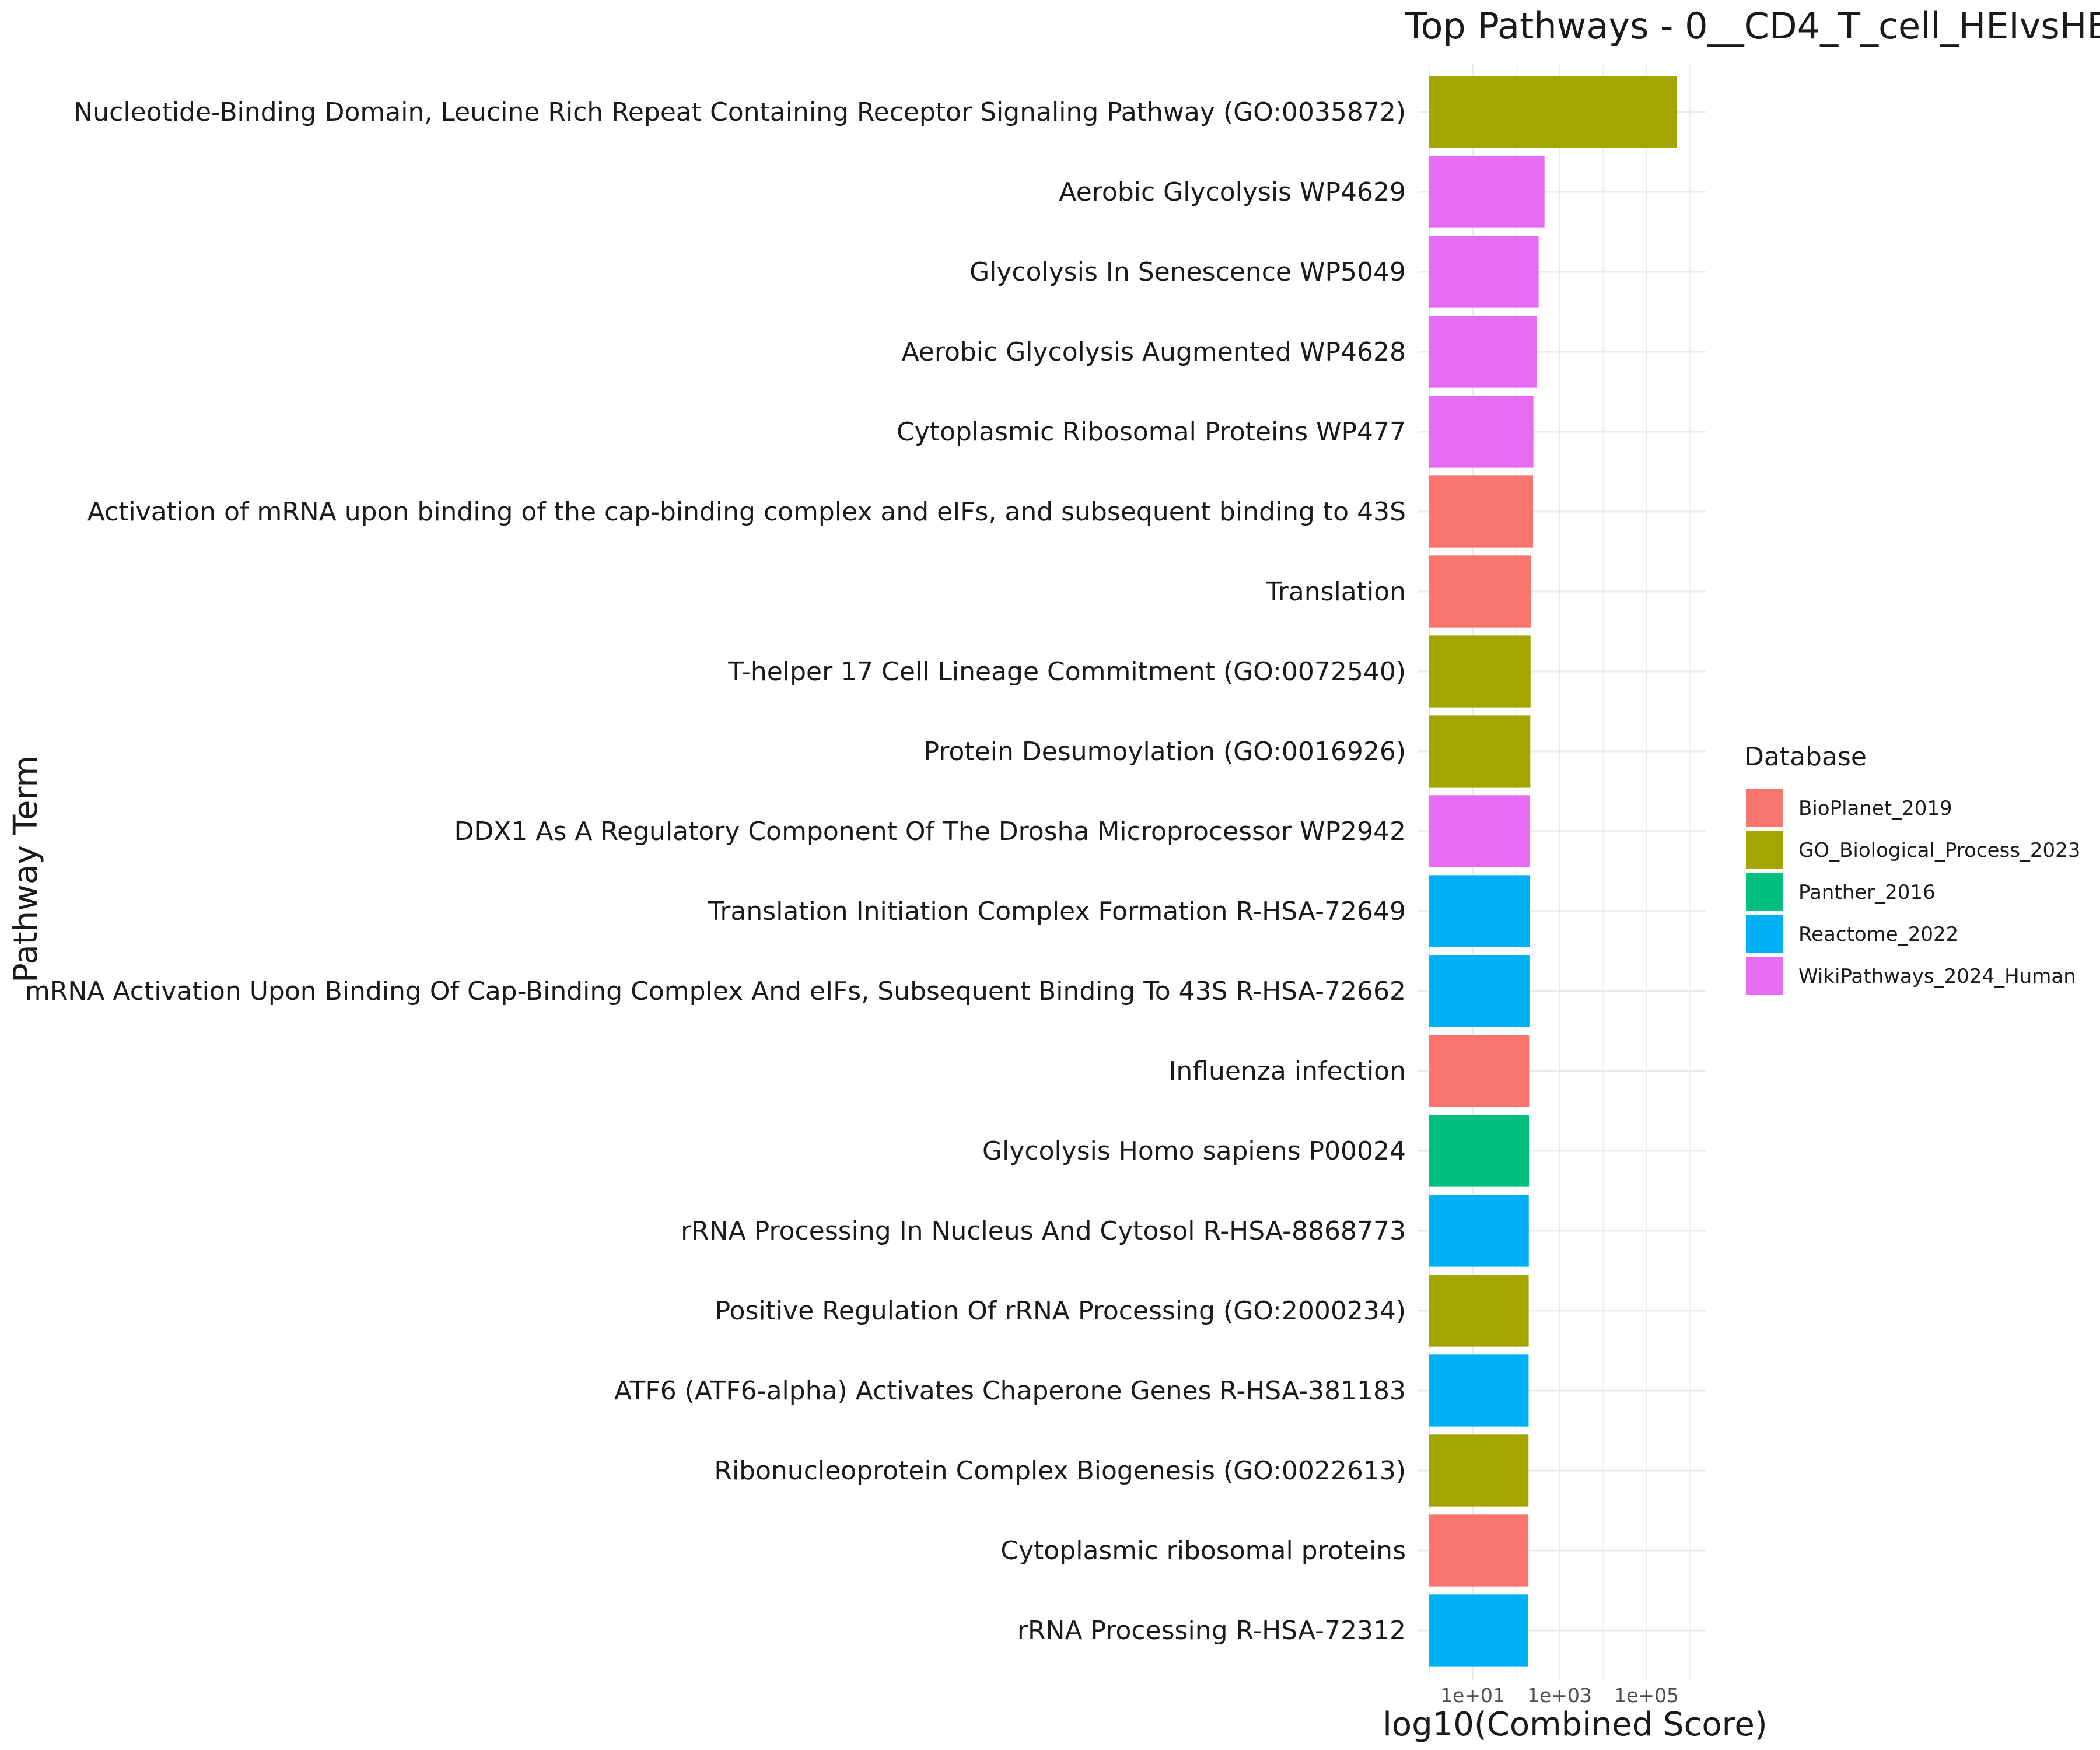 The height and width of the screenshot is (1750, 2100). What do you see at coordinates (1752, 26) in the screenshot?
I see `chart-title: Top Pathways - 0__CD4_T_cell_HEIvsHEU` at bounding box center [1752, 26].